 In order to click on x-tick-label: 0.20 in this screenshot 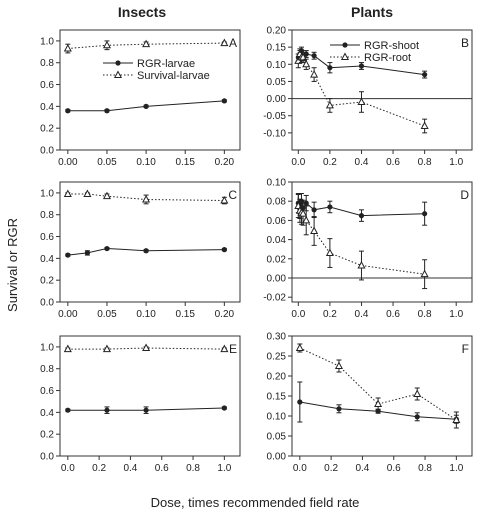, I will do `click(225, 162)`.